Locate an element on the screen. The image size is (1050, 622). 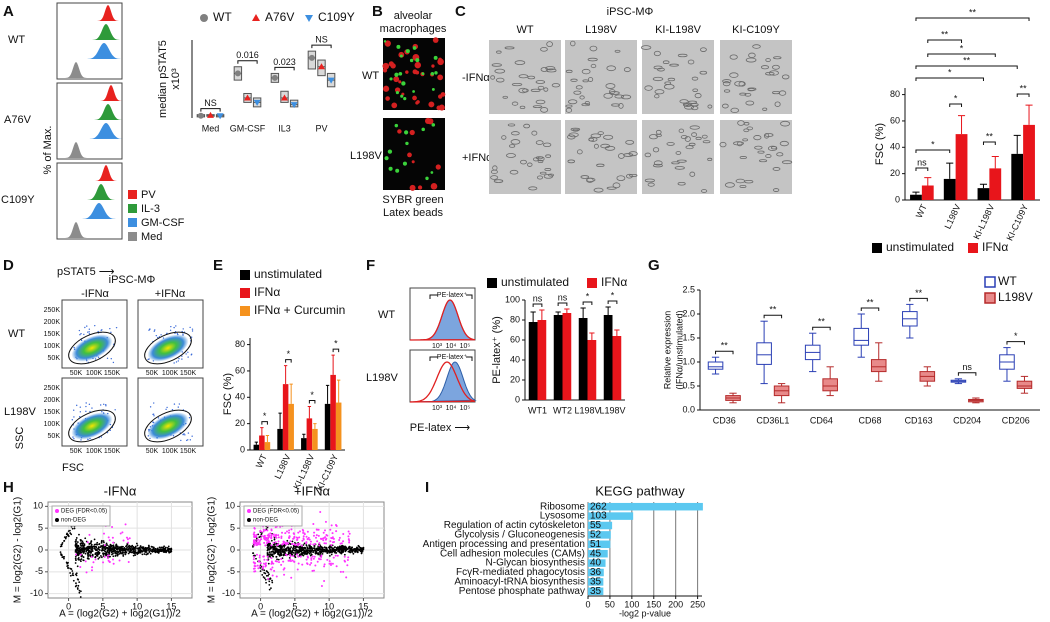
legend-swatch is located at coordinates (245, 275).